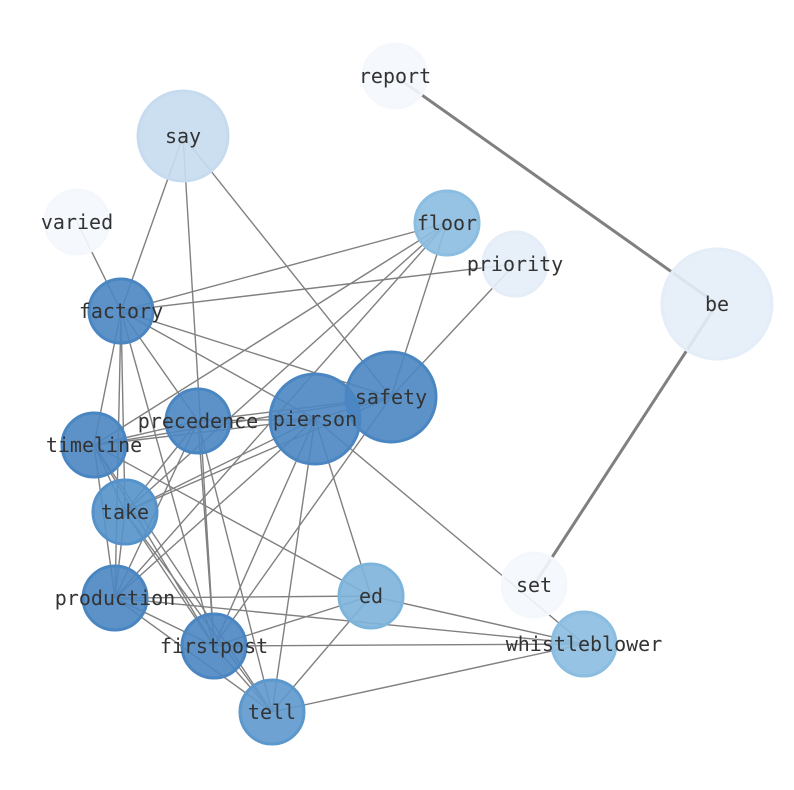 This screenshot has height=790, width=794. I want to click on node-label: timeline, so click(94, 445).